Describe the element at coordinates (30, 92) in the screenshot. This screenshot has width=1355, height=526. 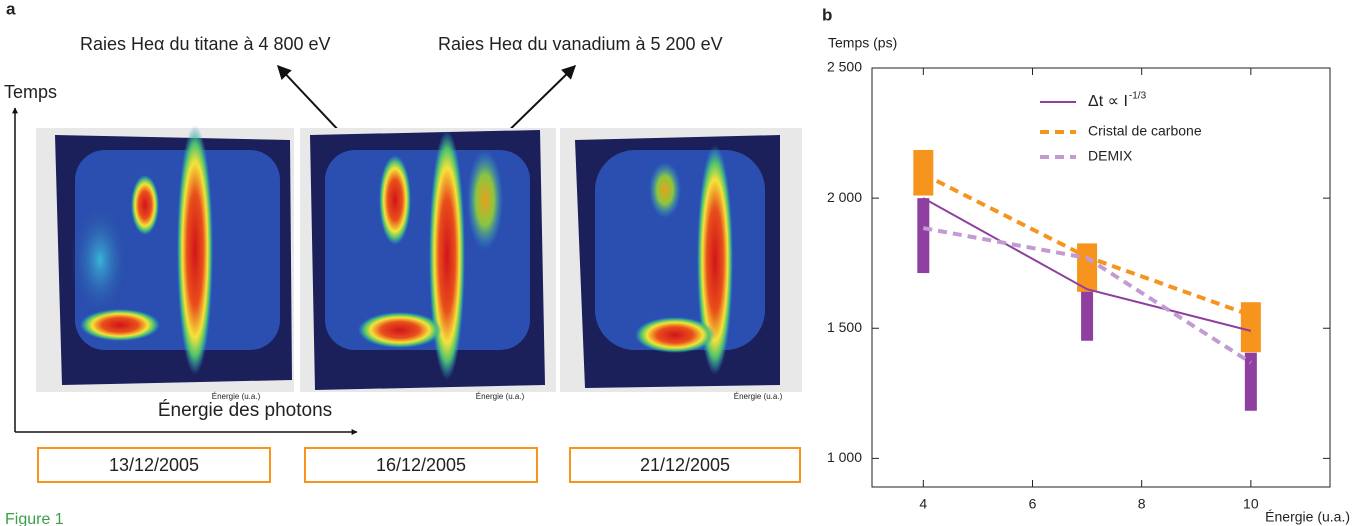
I see `axis-label: Temps` at that location.